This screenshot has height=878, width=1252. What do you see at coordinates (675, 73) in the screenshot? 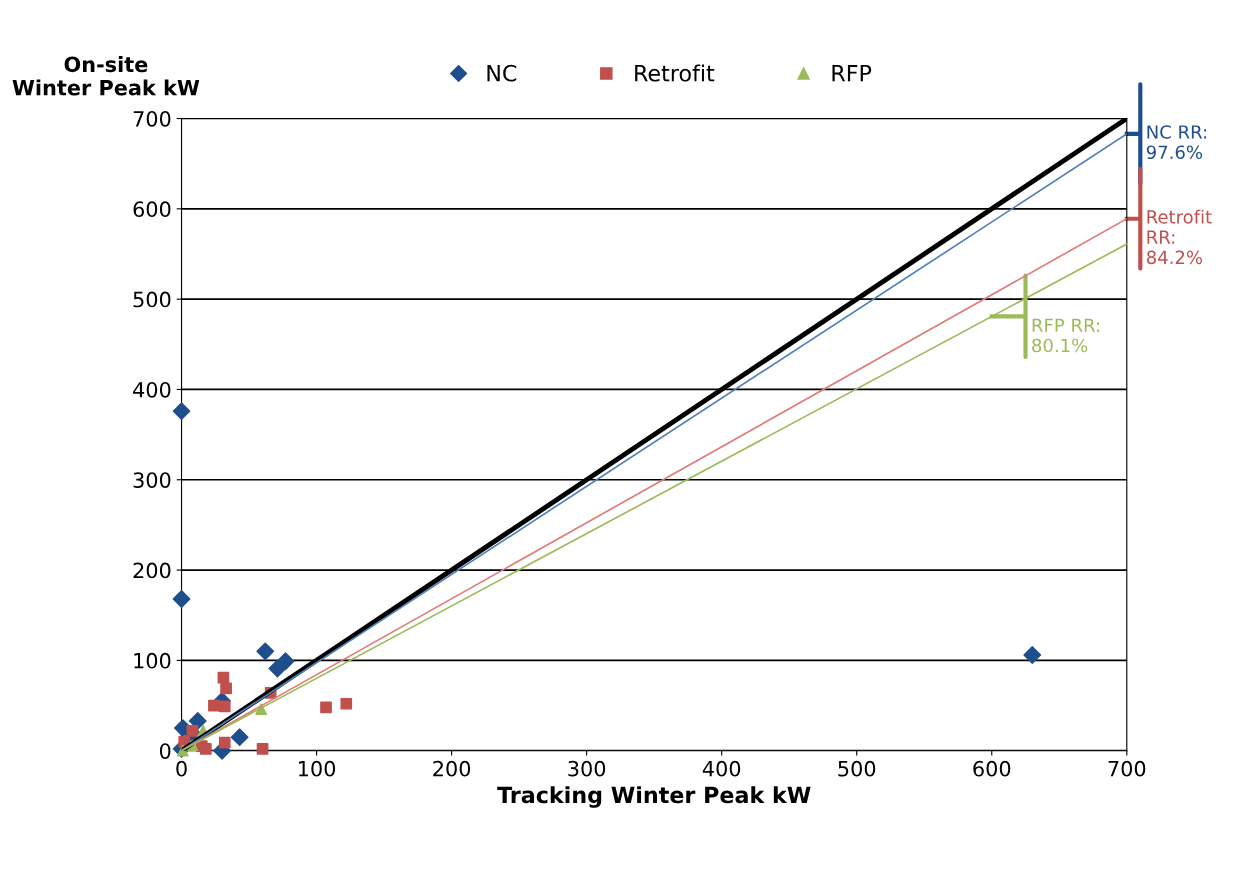
I see `legend-label: Retrofit` at bounding box center [675, 73].